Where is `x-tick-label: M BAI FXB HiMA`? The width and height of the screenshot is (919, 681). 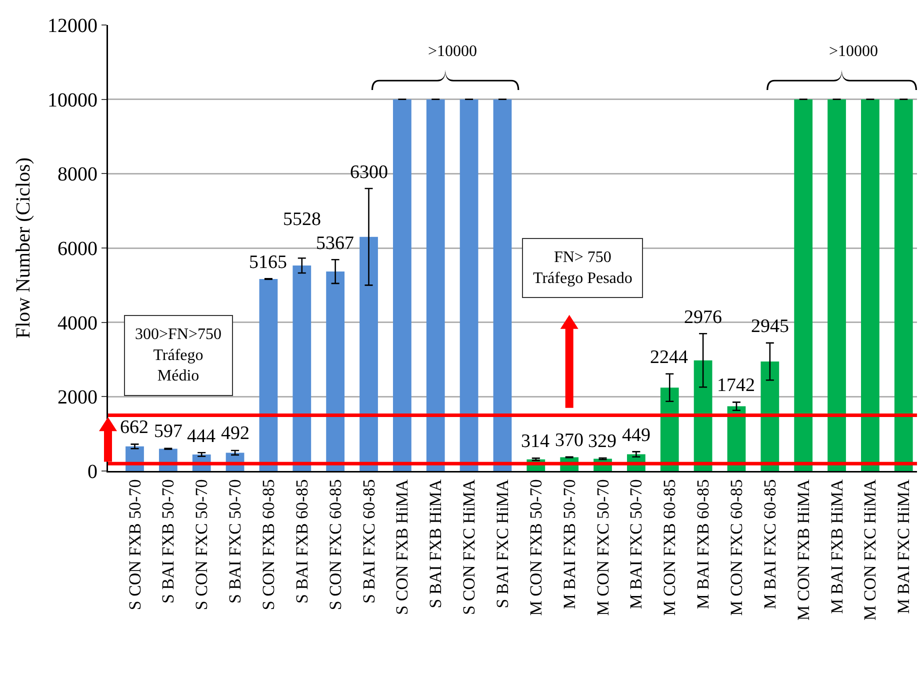 x-tick-label: M BAI FXB HiMA is located at coordinates (836, 546).